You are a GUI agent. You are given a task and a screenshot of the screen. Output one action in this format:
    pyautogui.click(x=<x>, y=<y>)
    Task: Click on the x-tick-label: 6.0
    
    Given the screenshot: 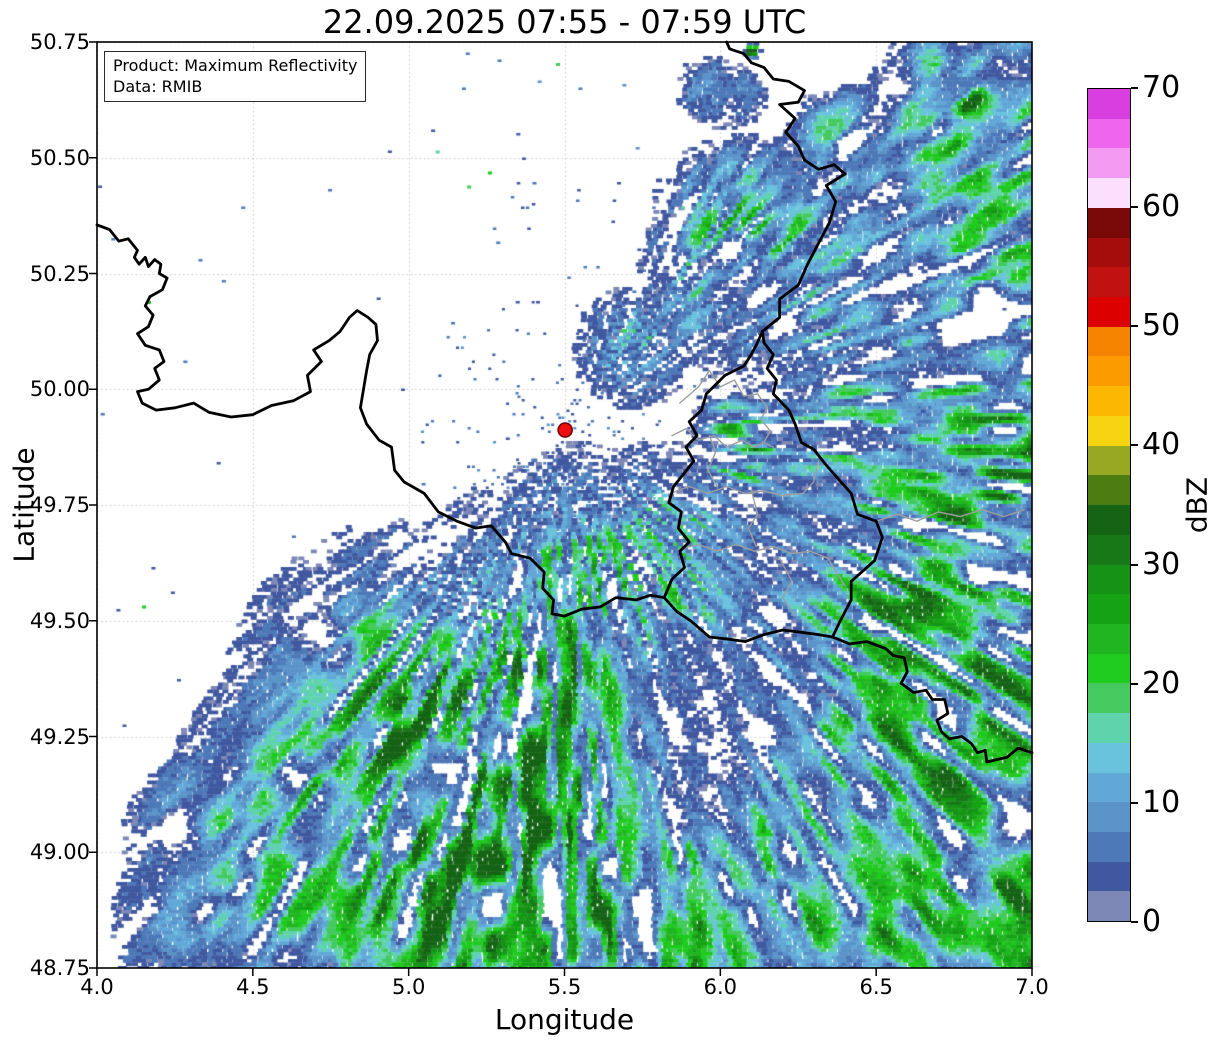 What is the action you would take?
    pyautogui.click(x=720, y=987)
    